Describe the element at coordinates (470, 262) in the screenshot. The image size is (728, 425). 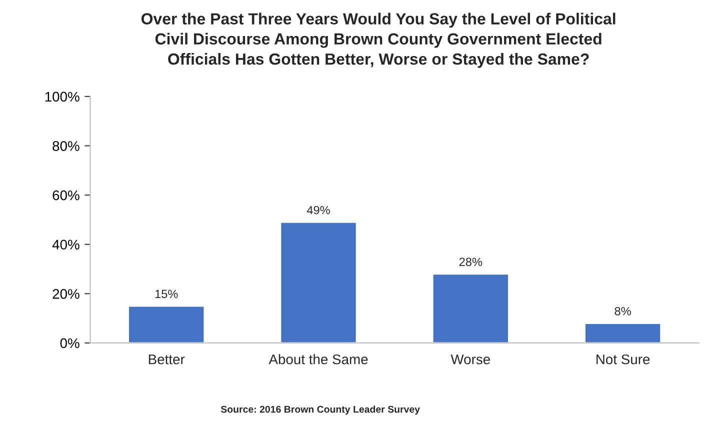
I see `data-label: 28%` at that location.